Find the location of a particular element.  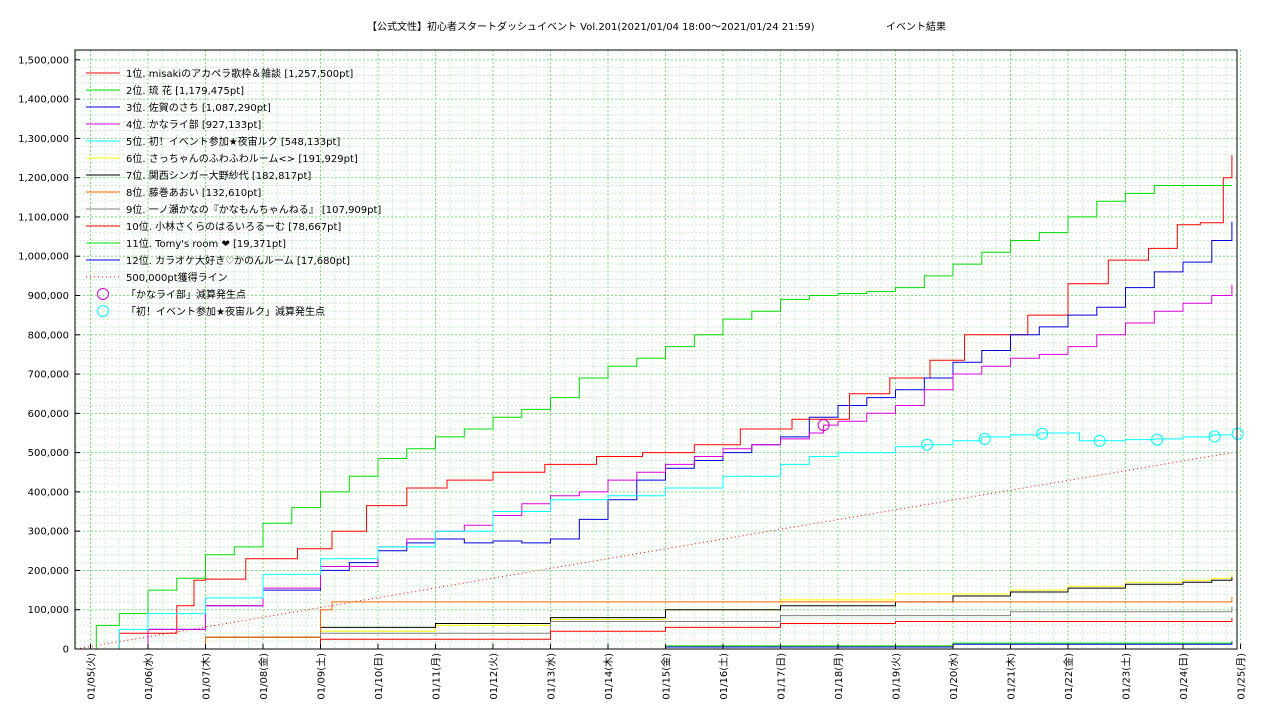

x-tick-label: 01/22(金) is located at coordinates (1068, 676).